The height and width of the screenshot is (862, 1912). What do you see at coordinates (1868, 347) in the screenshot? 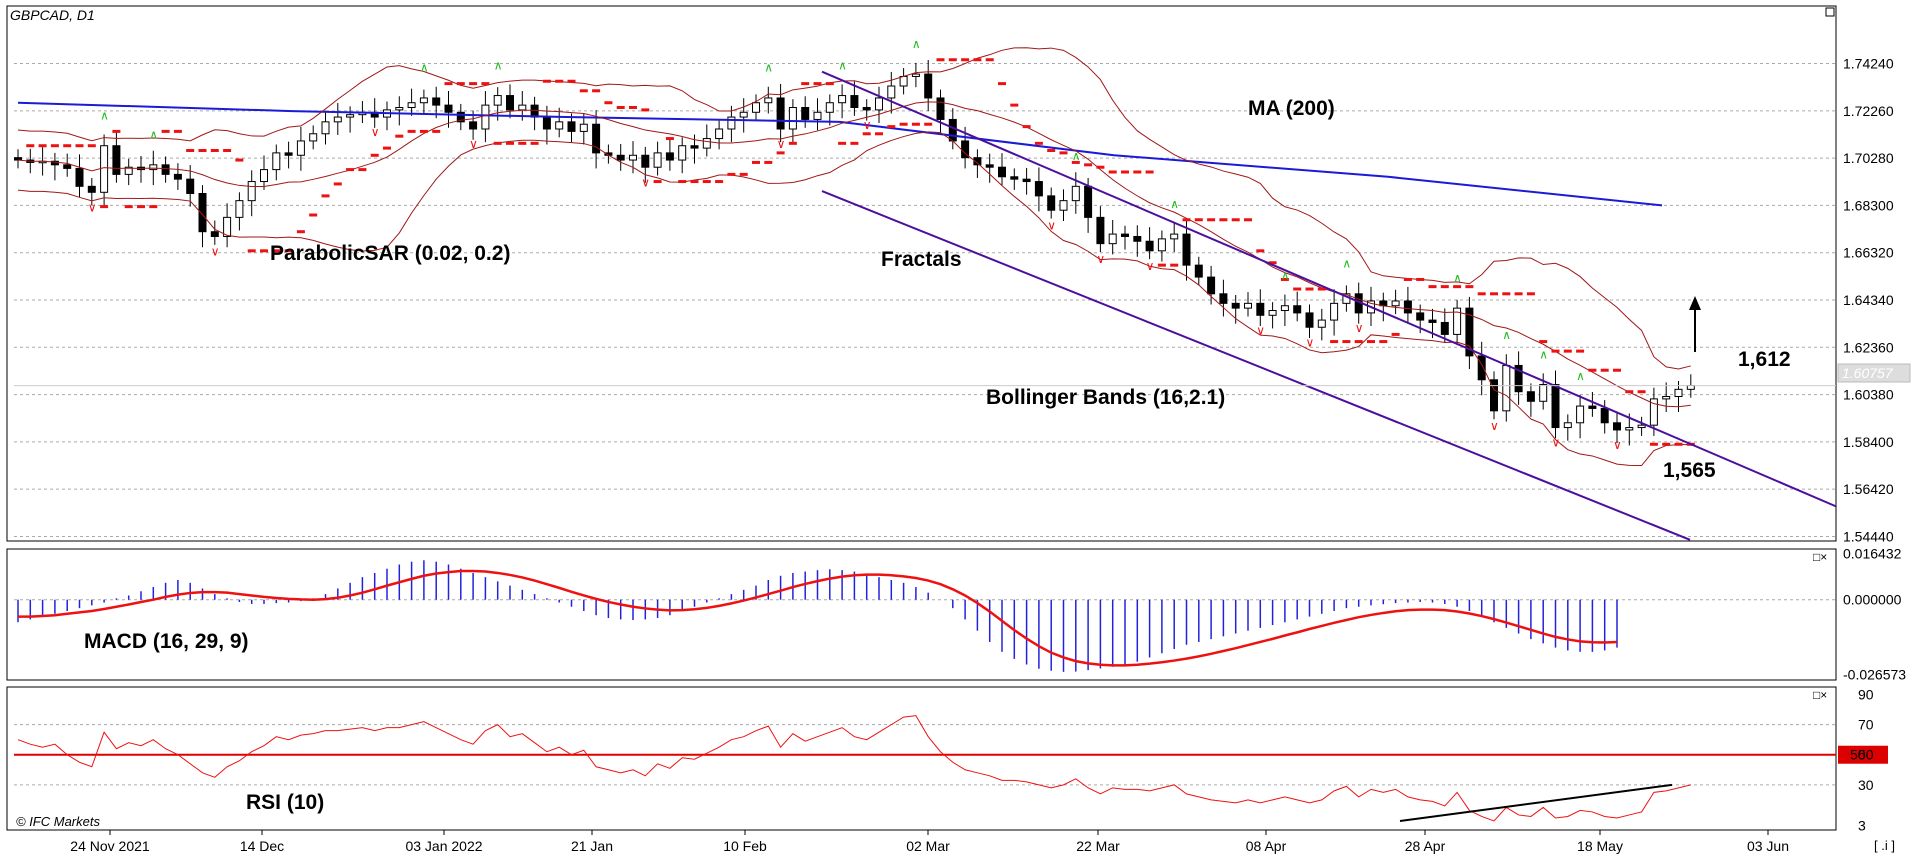
I see `price-tick-label: 1.62360` at bounding box center [1868, 347].